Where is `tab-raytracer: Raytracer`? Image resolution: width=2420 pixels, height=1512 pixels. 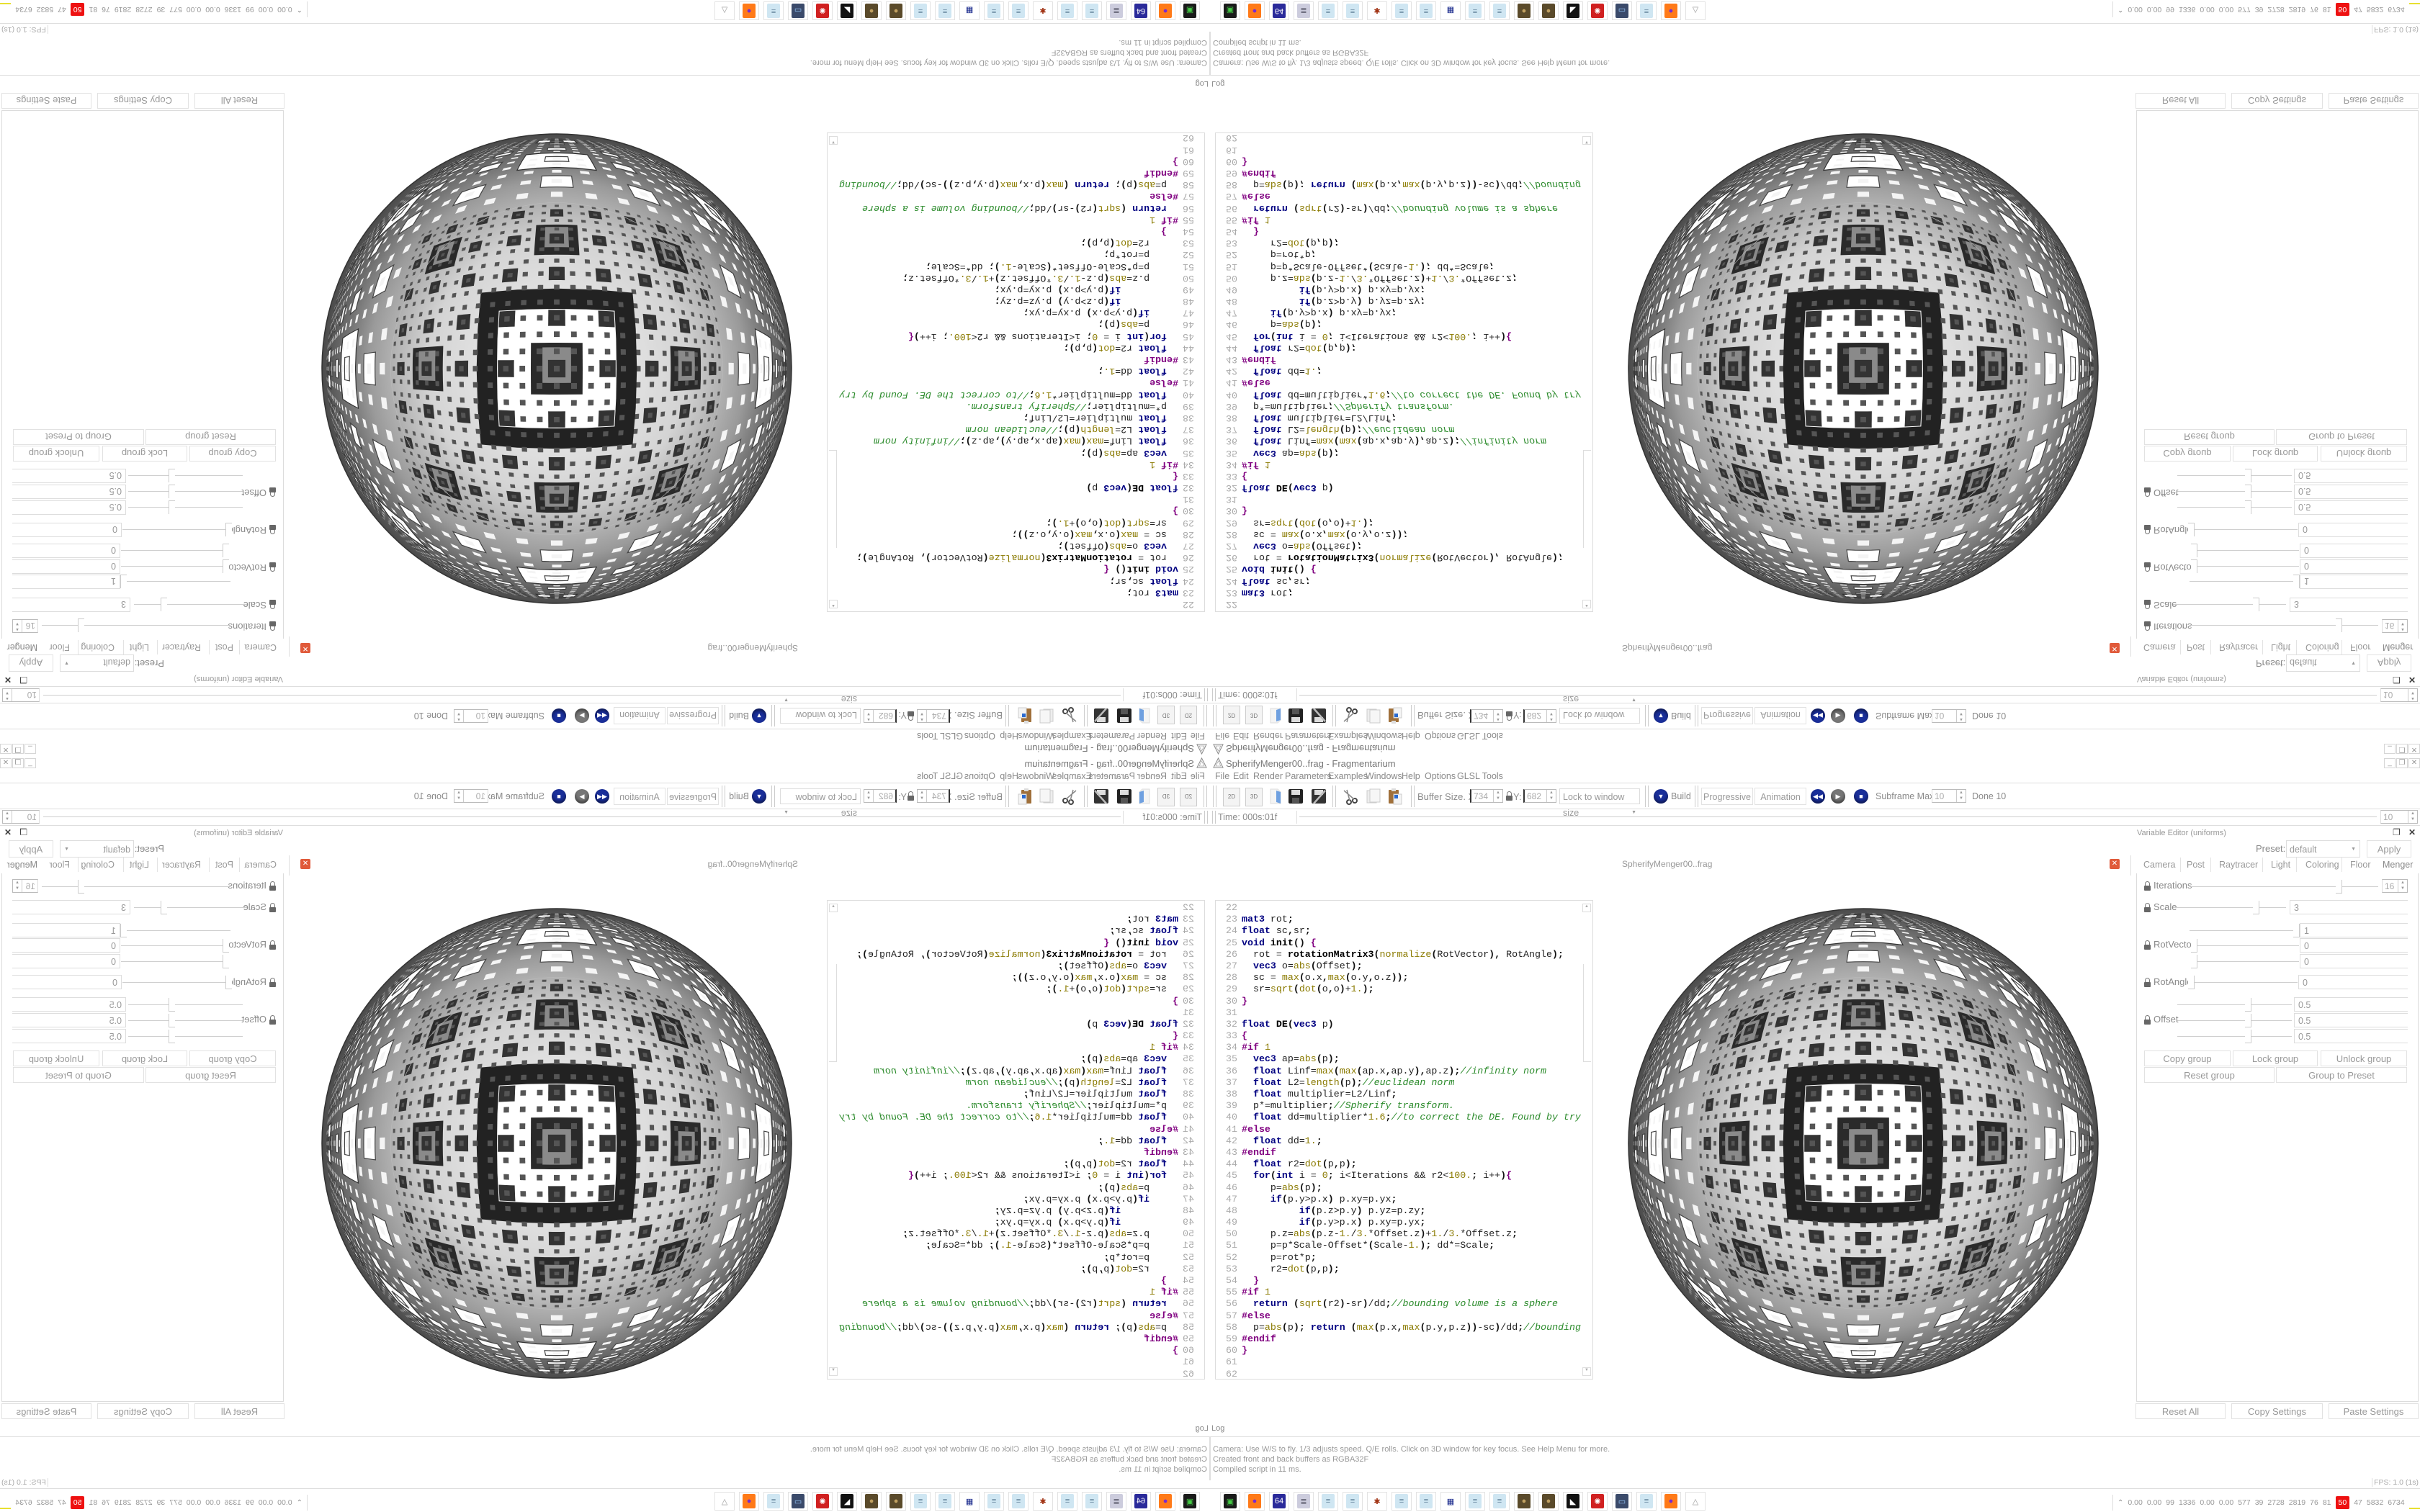
tab-raytracer: Raytracer is located at coordinates (181, 647).